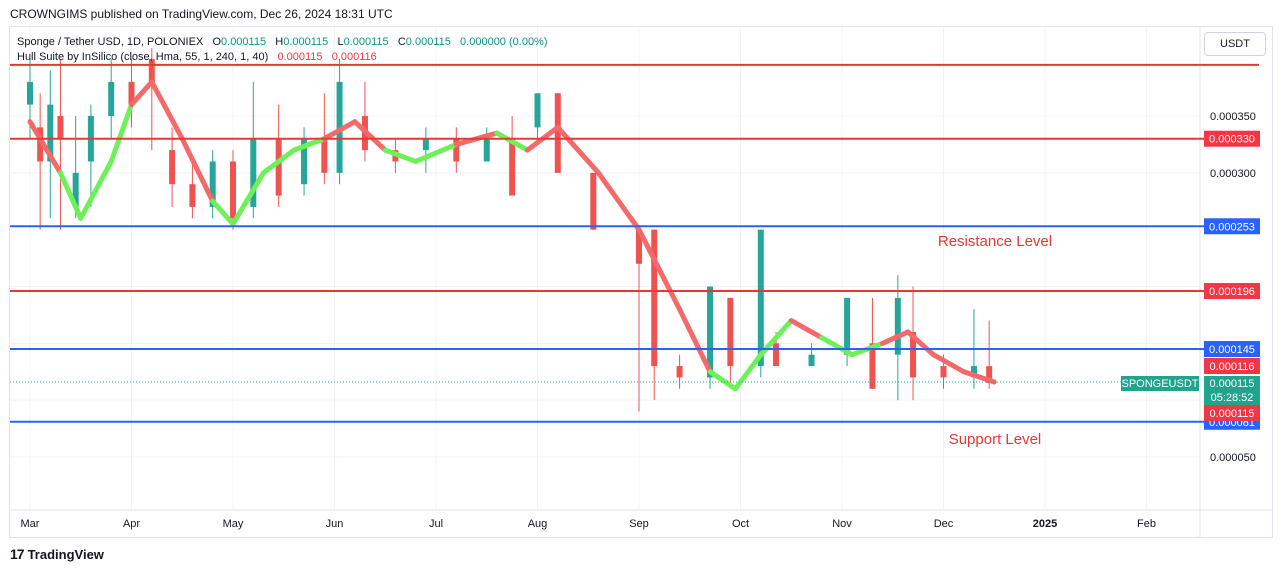 This screenshot has height=573, width=1281. I want to click on y-tick-label: 0.000300, so click(1233, 174).